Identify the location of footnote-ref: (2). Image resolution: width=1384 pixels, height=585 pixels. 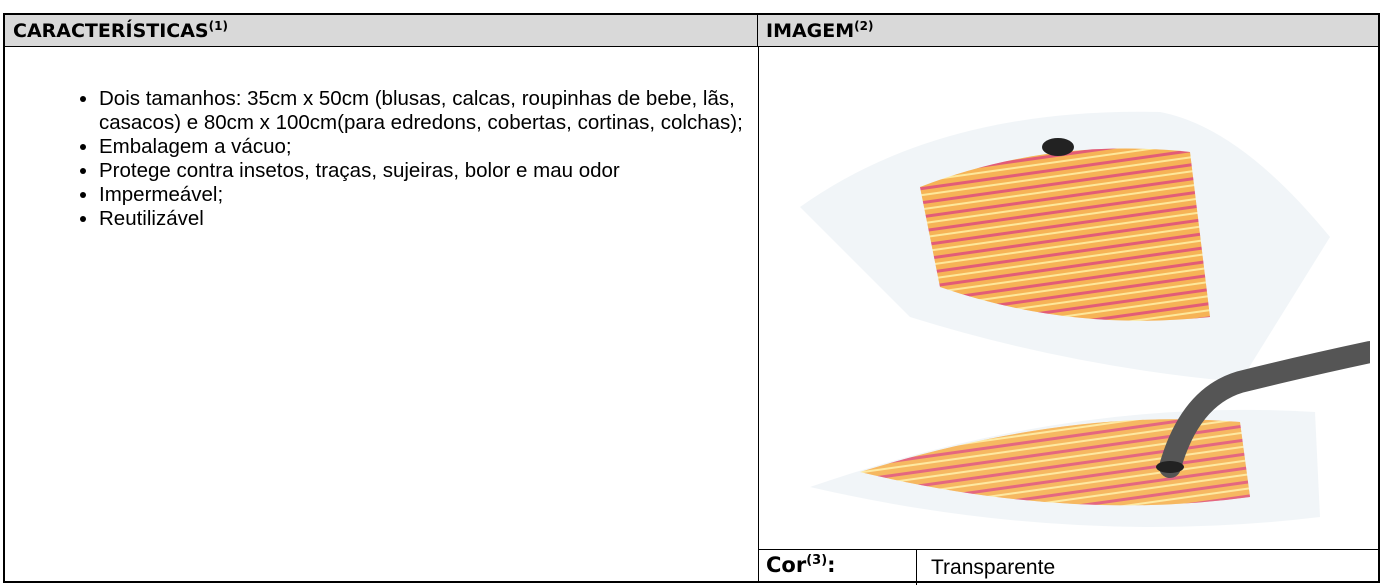
(864, 26).